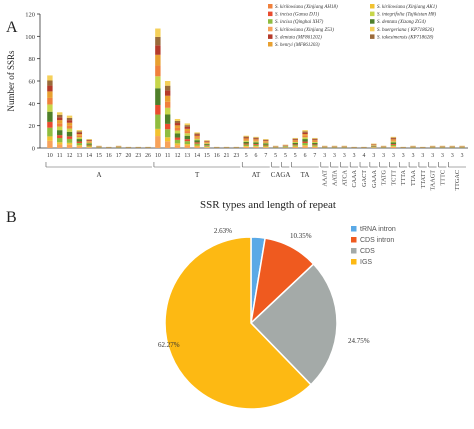  Describe the element at coordinates (70, 156) in the screenshot. I see `x-tick-label: 12` at that location.